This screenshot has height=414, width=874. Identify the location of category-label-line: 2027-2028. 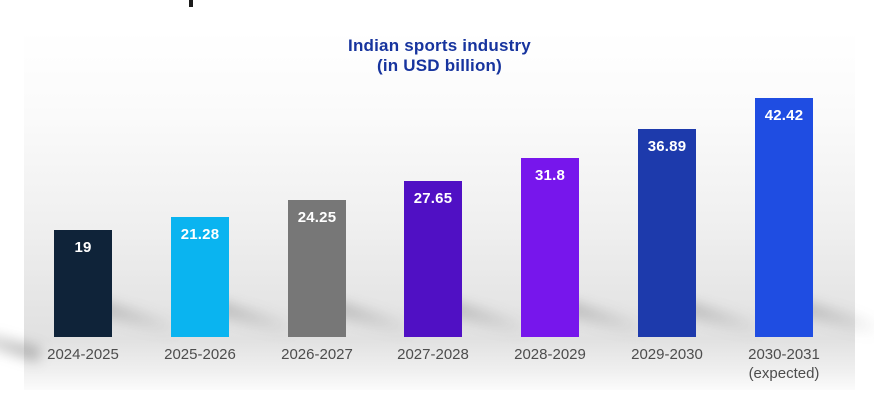
(433, 354).